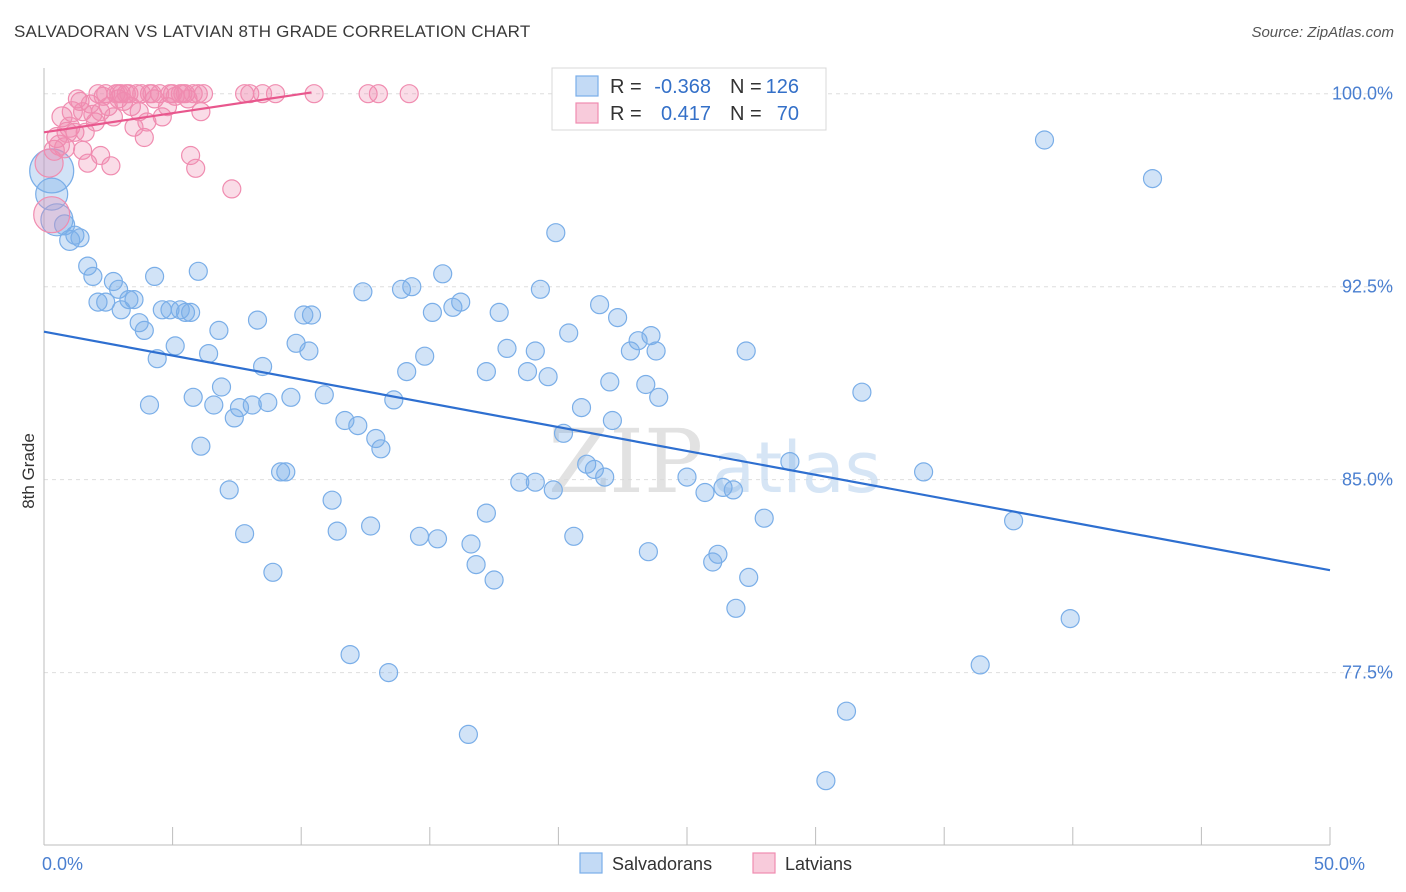  Describe the element at coordinates (62, 864) in the screenshot. I see `x-tick-label-0: 0.0%` at that location.